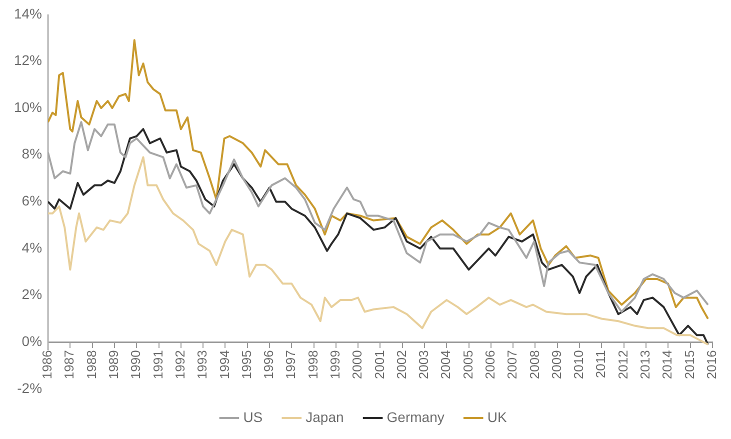 The height and width of the screenshot is (439, 731). Describe the element at coordinates (711, 365) in the screenshot. I see `x-tick-label: 2016` at that location.